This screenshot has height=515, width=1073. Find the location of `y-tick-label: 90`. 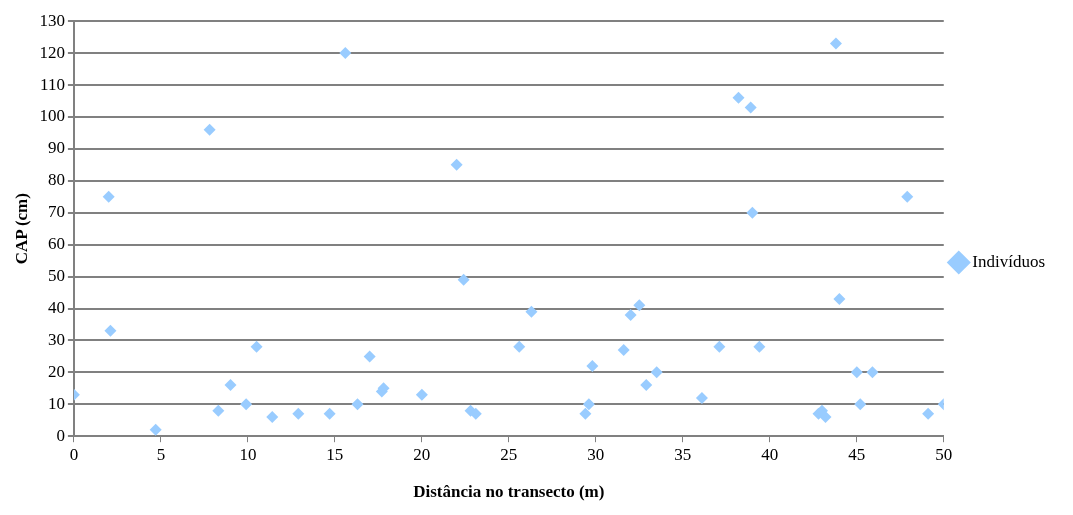

y-tick-label: 90 is located at coordinates (56, 148).